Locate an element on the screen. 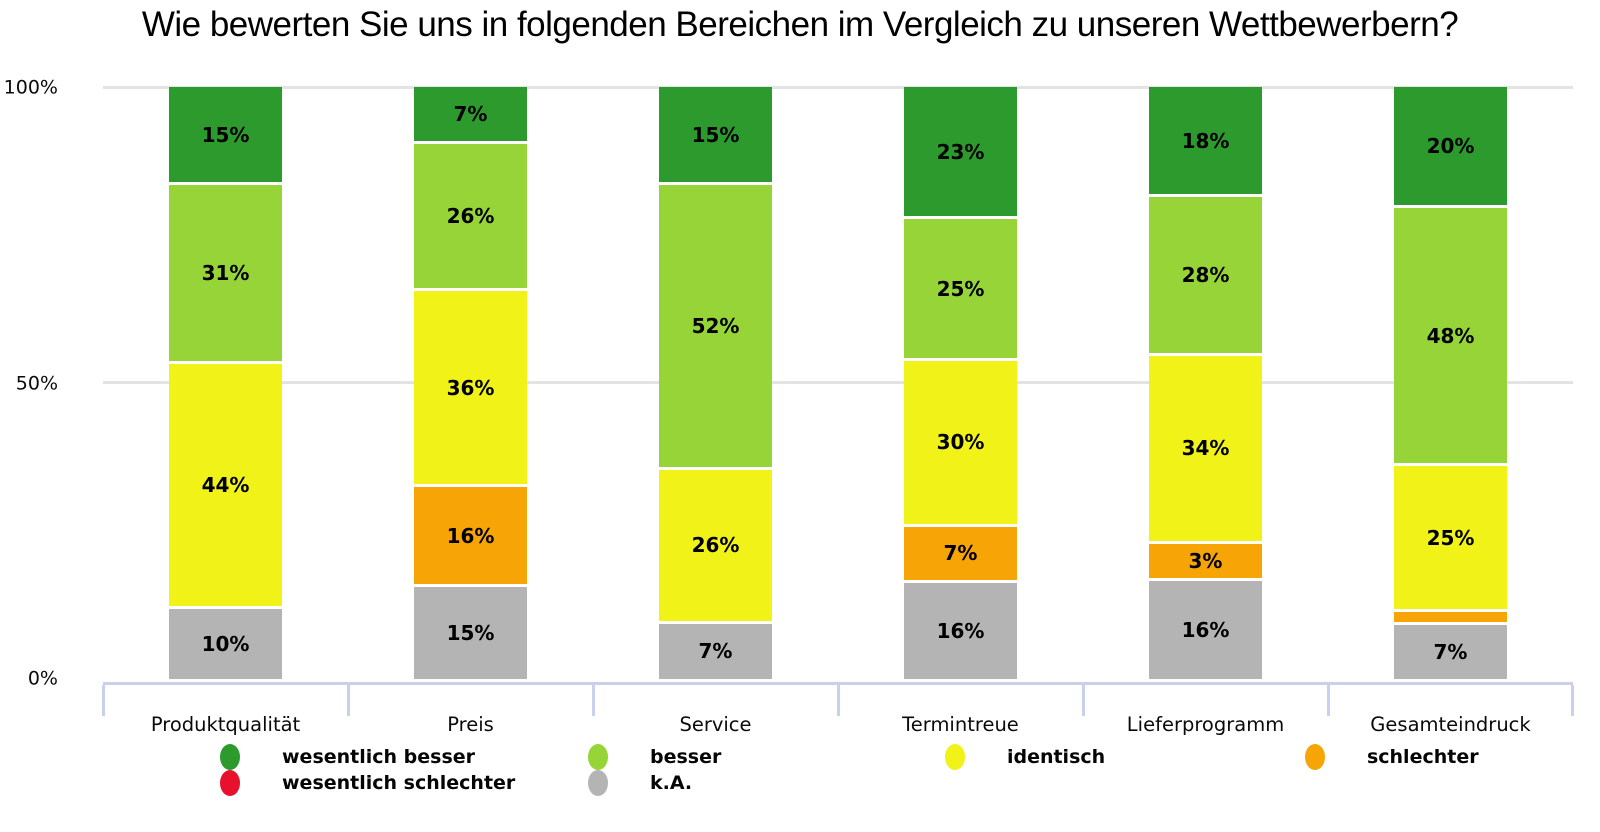 Image resolution: width=1600 pixels, height=832 pixels. bar-segment-besser: 26% is located at coordinates (470, 216).